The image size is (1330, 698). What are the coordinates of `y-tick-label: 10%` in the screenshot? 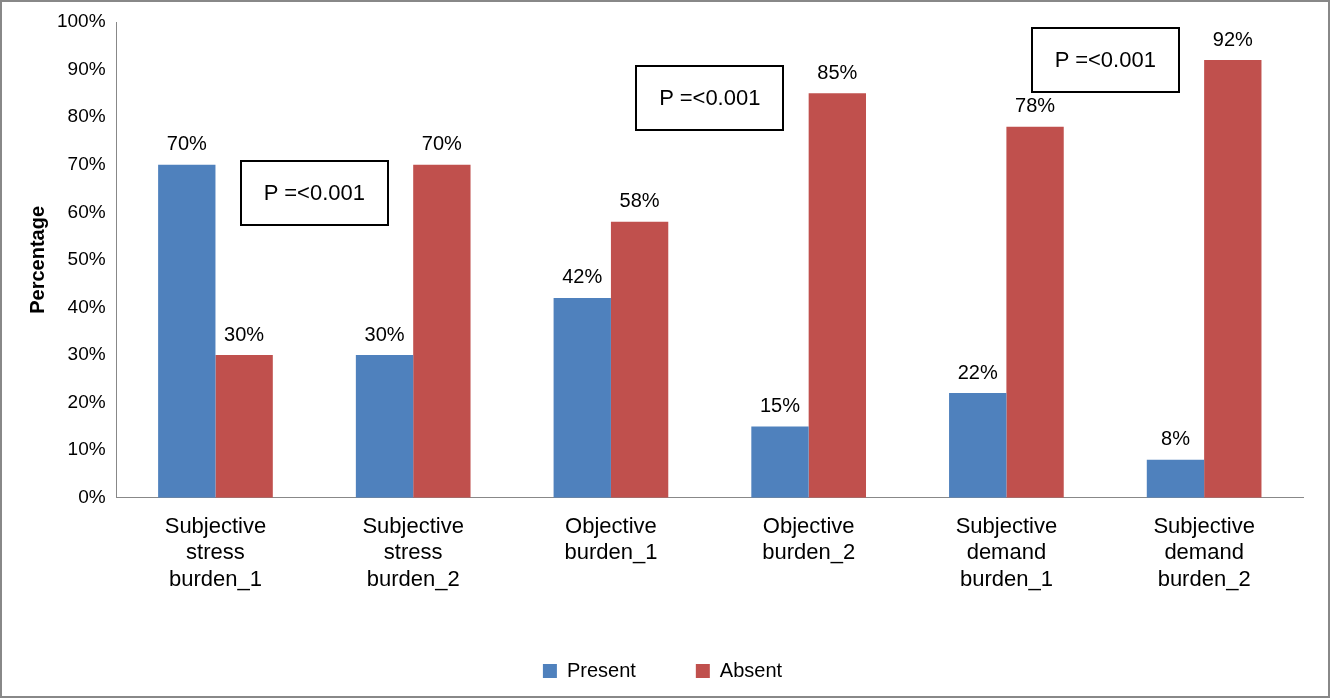 It's located at (86, 449).